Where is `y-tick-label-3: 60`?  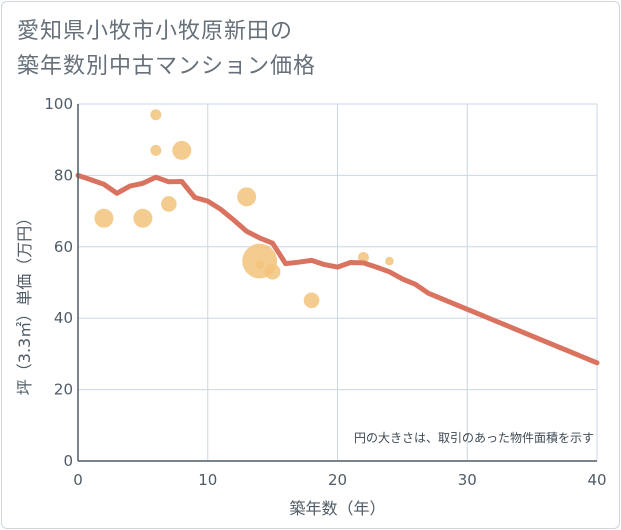
y-tick-label-3: 60 is located at coordinates (63, 247).